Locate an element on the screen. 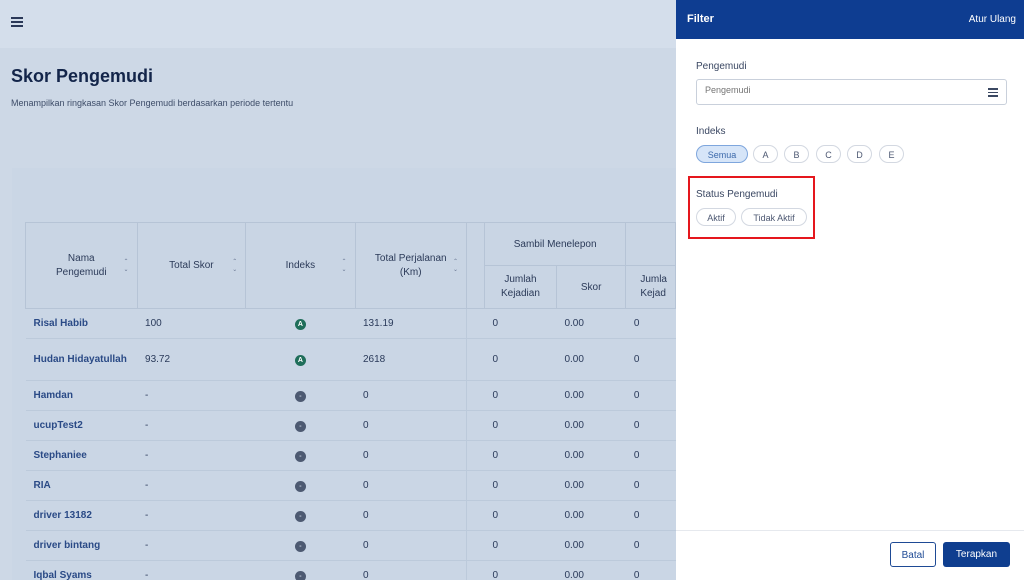  column-header-index: Indeks ⌃ ⌄ is located at coordinates (300, 265).